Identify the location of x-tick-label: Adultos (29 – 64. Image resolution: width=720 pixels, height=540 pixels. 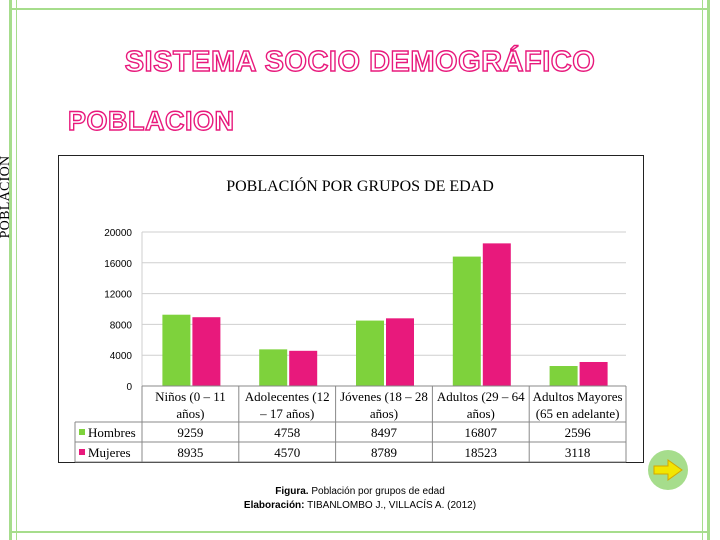
(481, 396).